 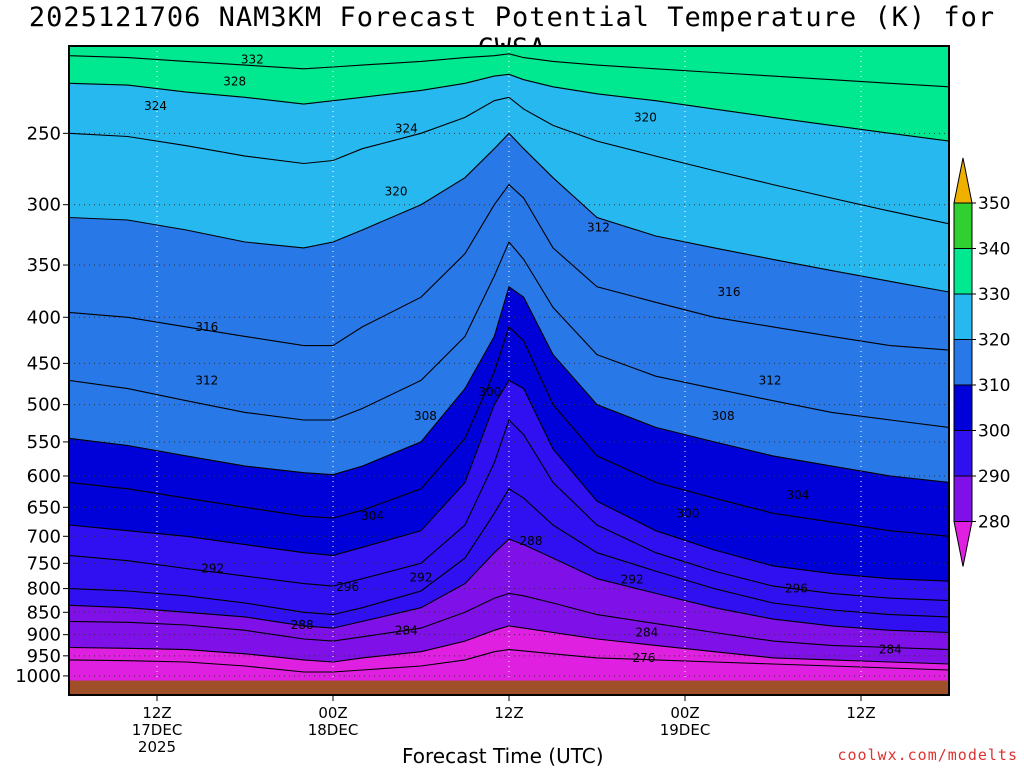 I want to click on ground-strip, so click(x=509, y=687).